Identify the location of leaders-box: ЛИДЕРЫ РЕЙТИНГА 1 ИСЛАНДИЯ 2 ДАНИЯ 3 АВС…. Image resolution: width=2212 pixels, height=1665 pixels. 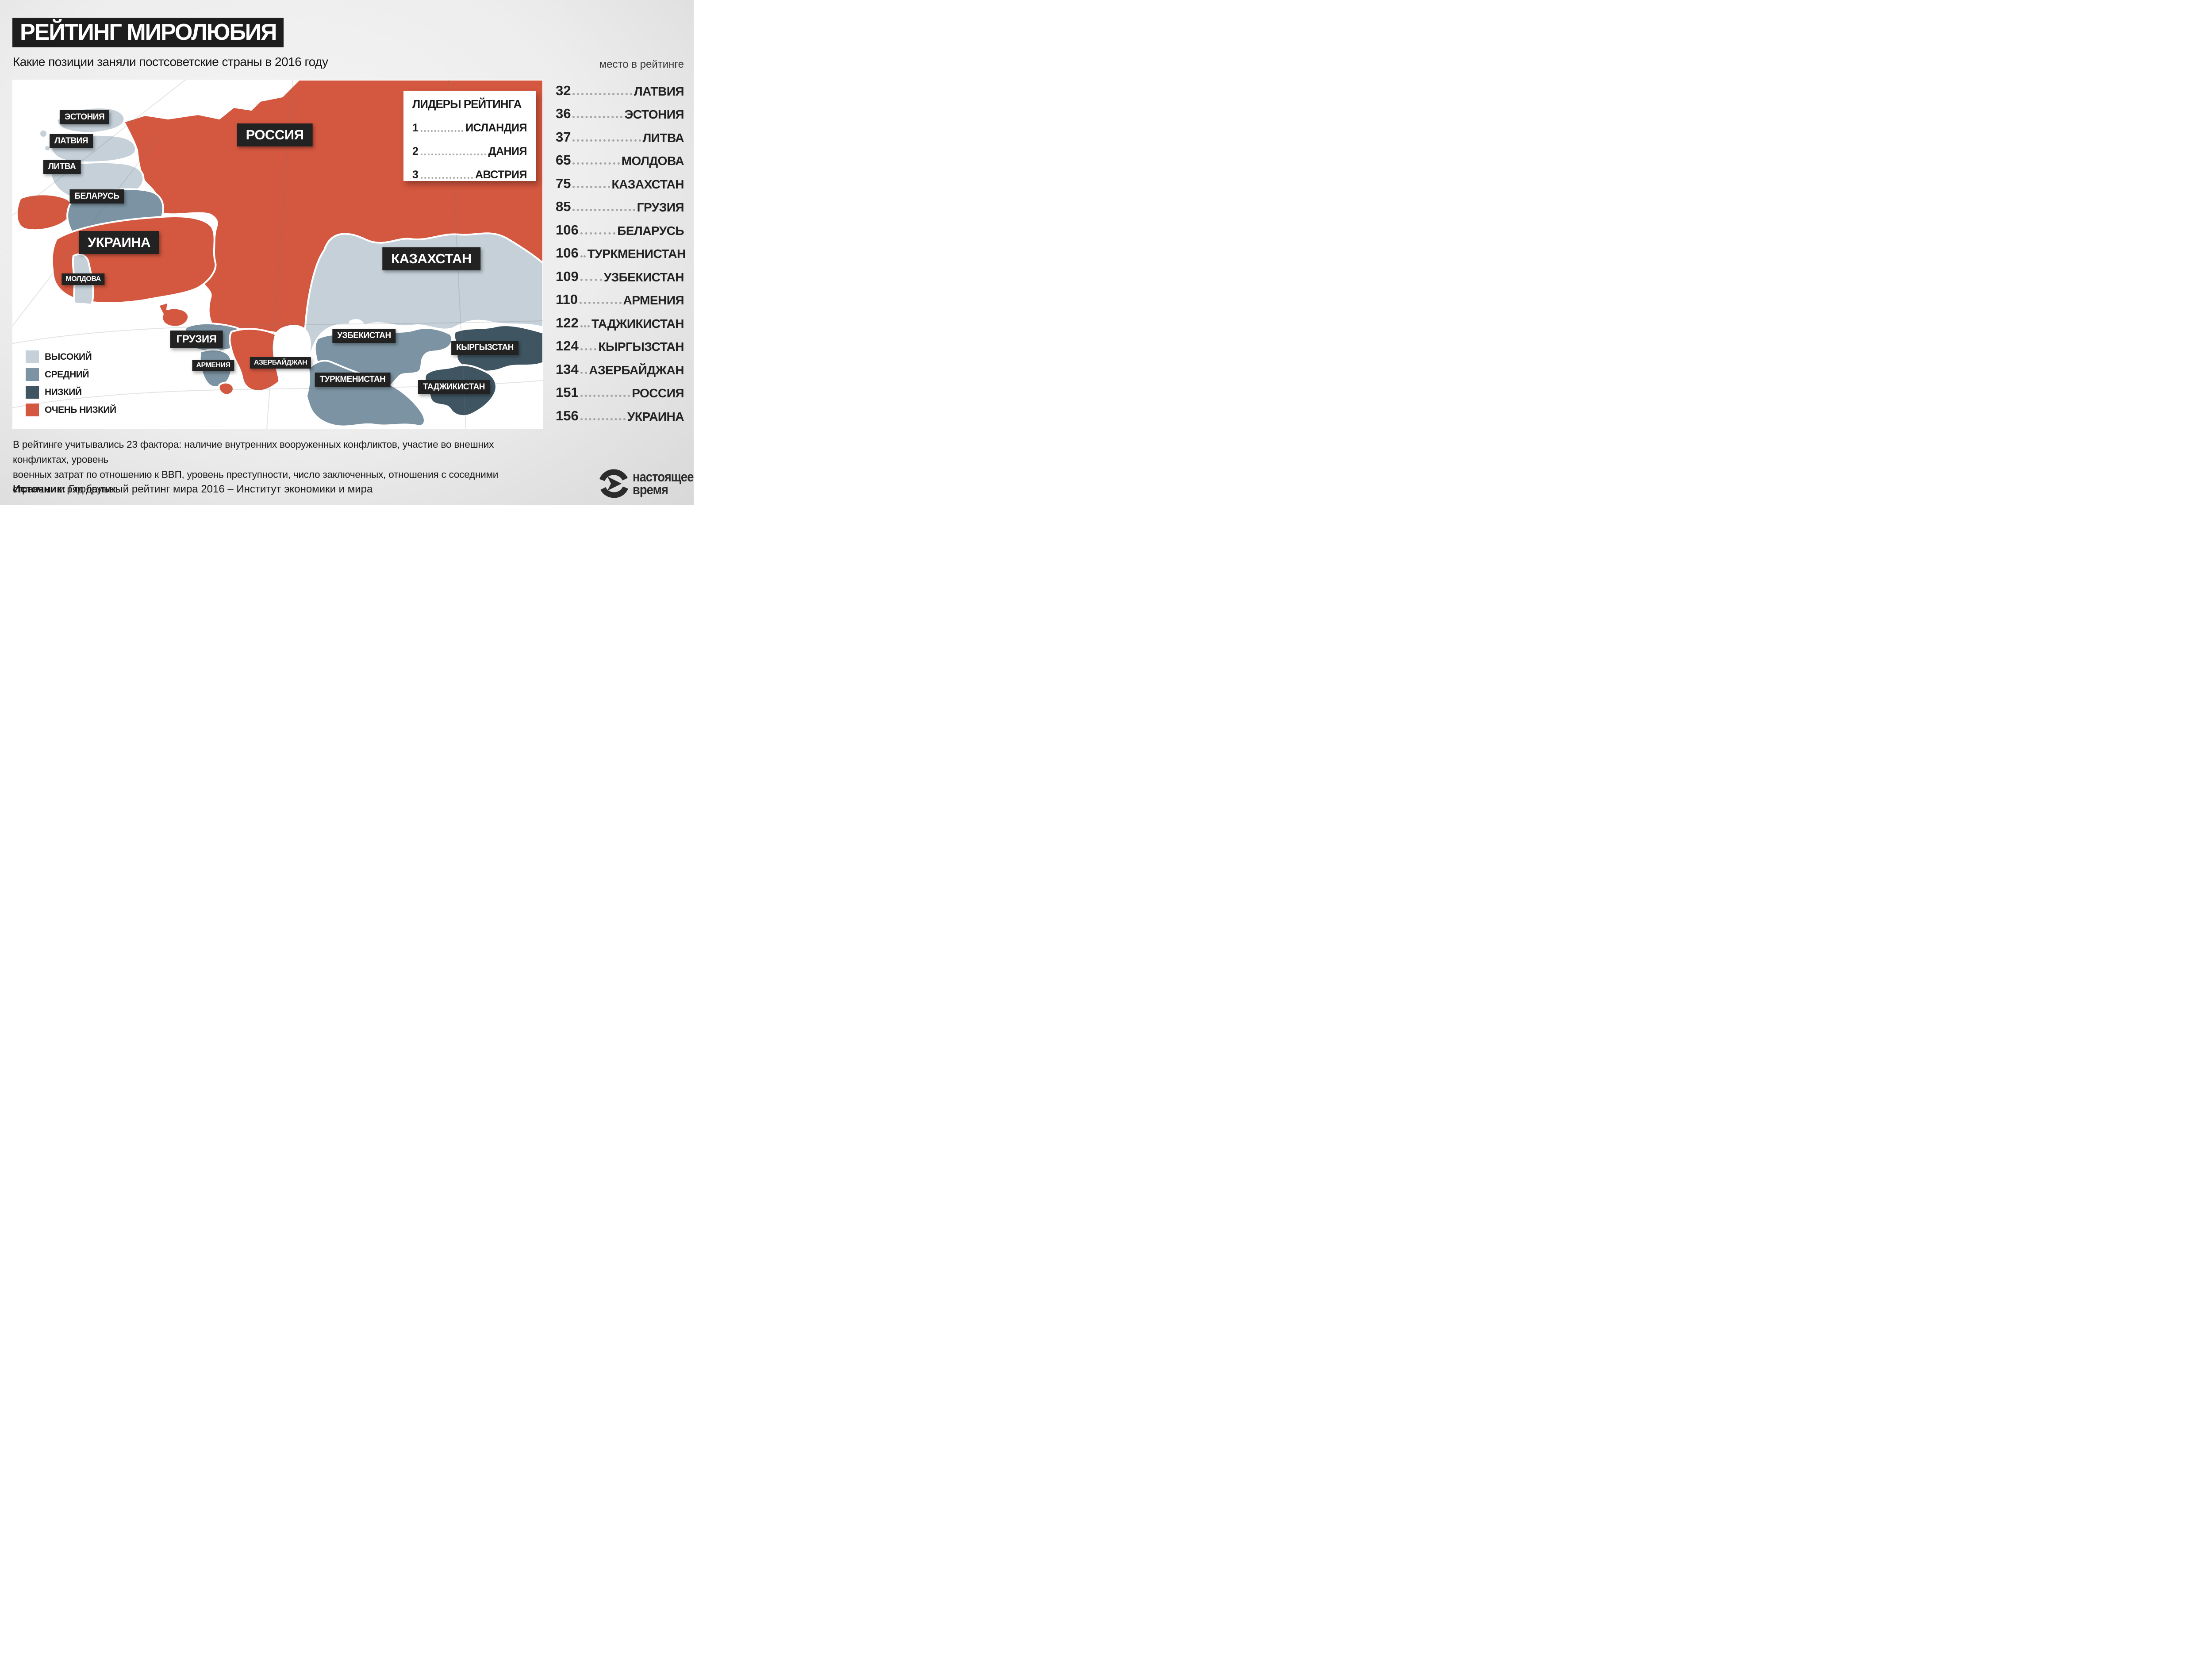
(469, 136).